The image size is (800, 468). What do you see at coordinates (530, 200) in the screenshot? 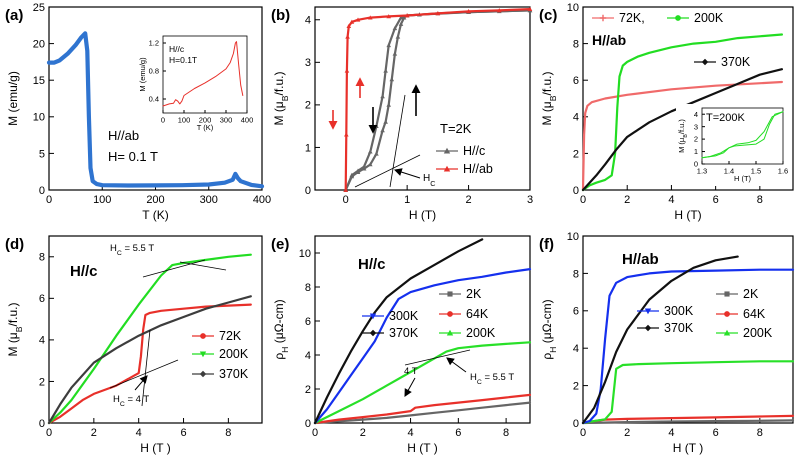
I see `x-tick-label: 3` at bounding box center [530, 200].